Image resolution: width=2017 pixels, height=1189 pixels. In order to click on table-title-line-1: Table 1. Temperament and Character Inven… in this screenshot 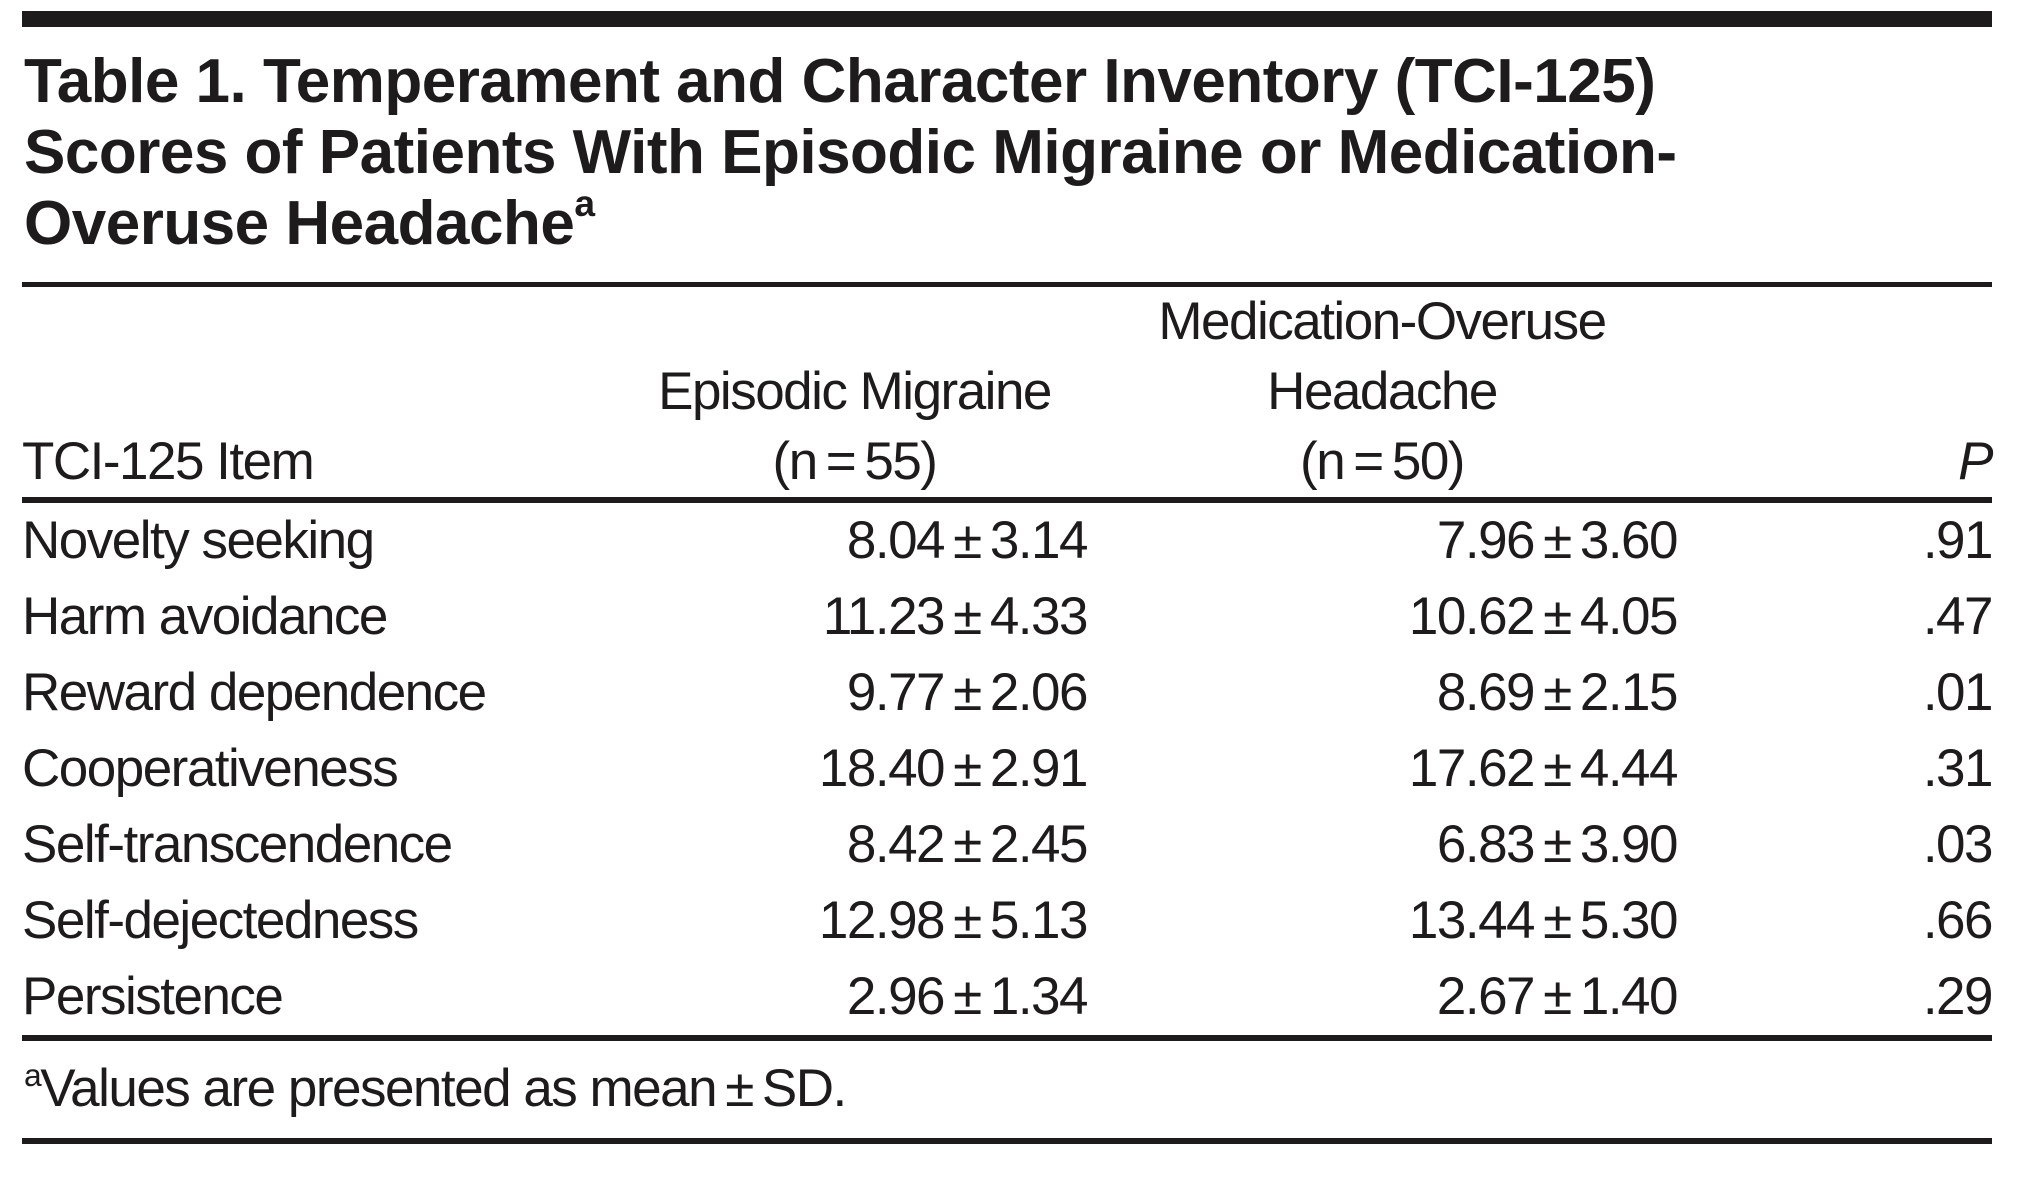, I will do `click(840, 81)`.